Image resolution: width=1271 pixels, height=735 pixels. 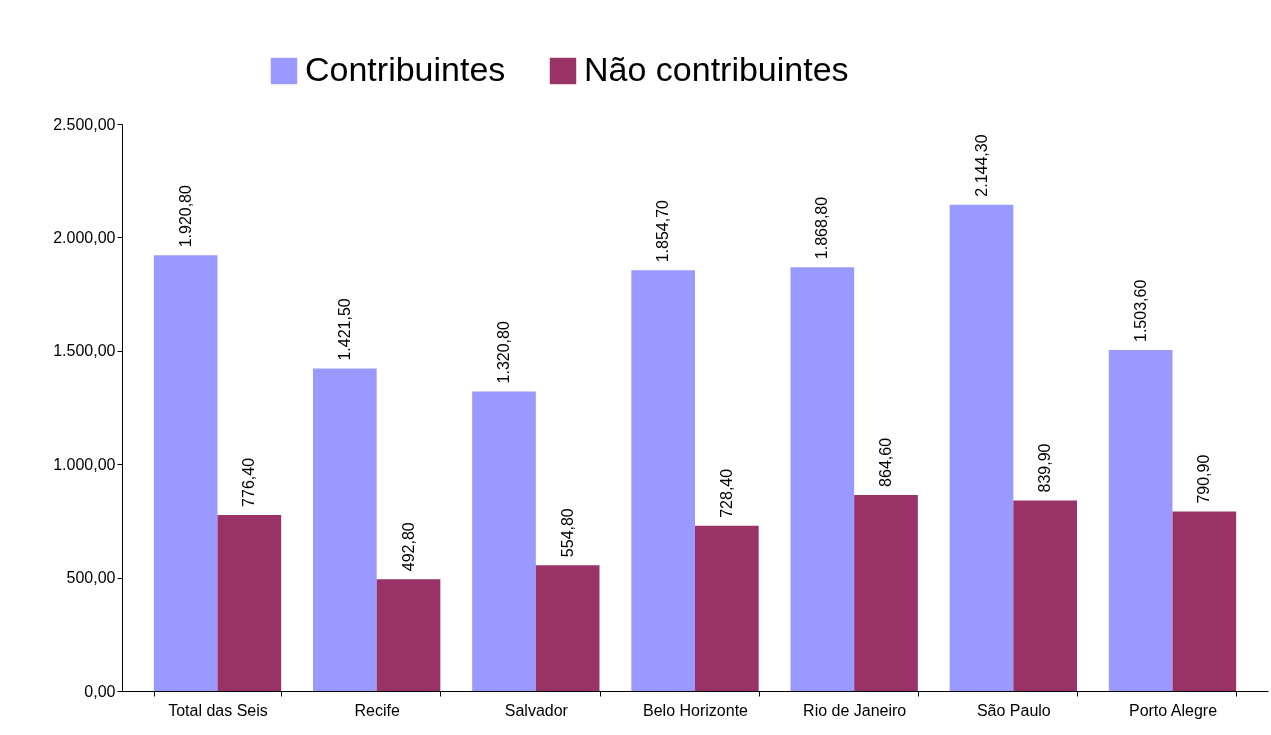 I want to click on data-label: 1.854,70, so click(x=663, y=231).